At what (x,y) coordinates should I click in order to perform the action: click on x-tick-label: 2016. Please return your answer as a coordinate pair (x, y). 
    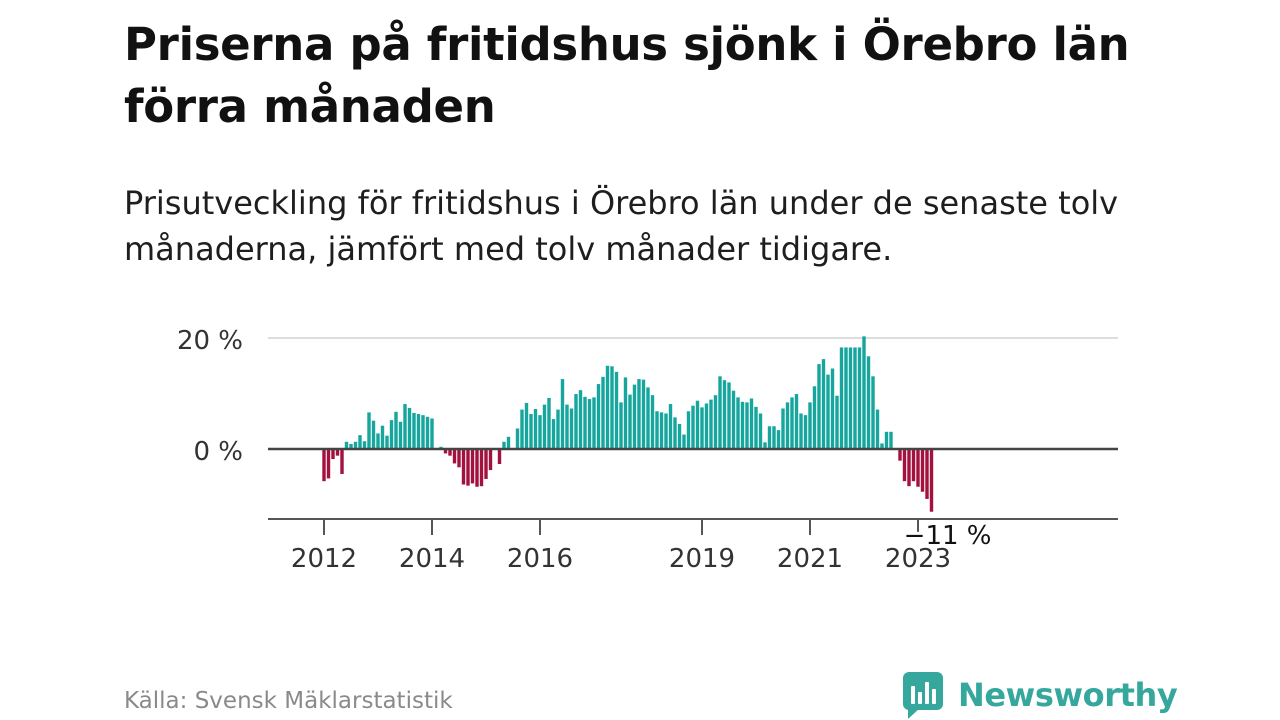
    Looking at the image, I should click on (540, 559).